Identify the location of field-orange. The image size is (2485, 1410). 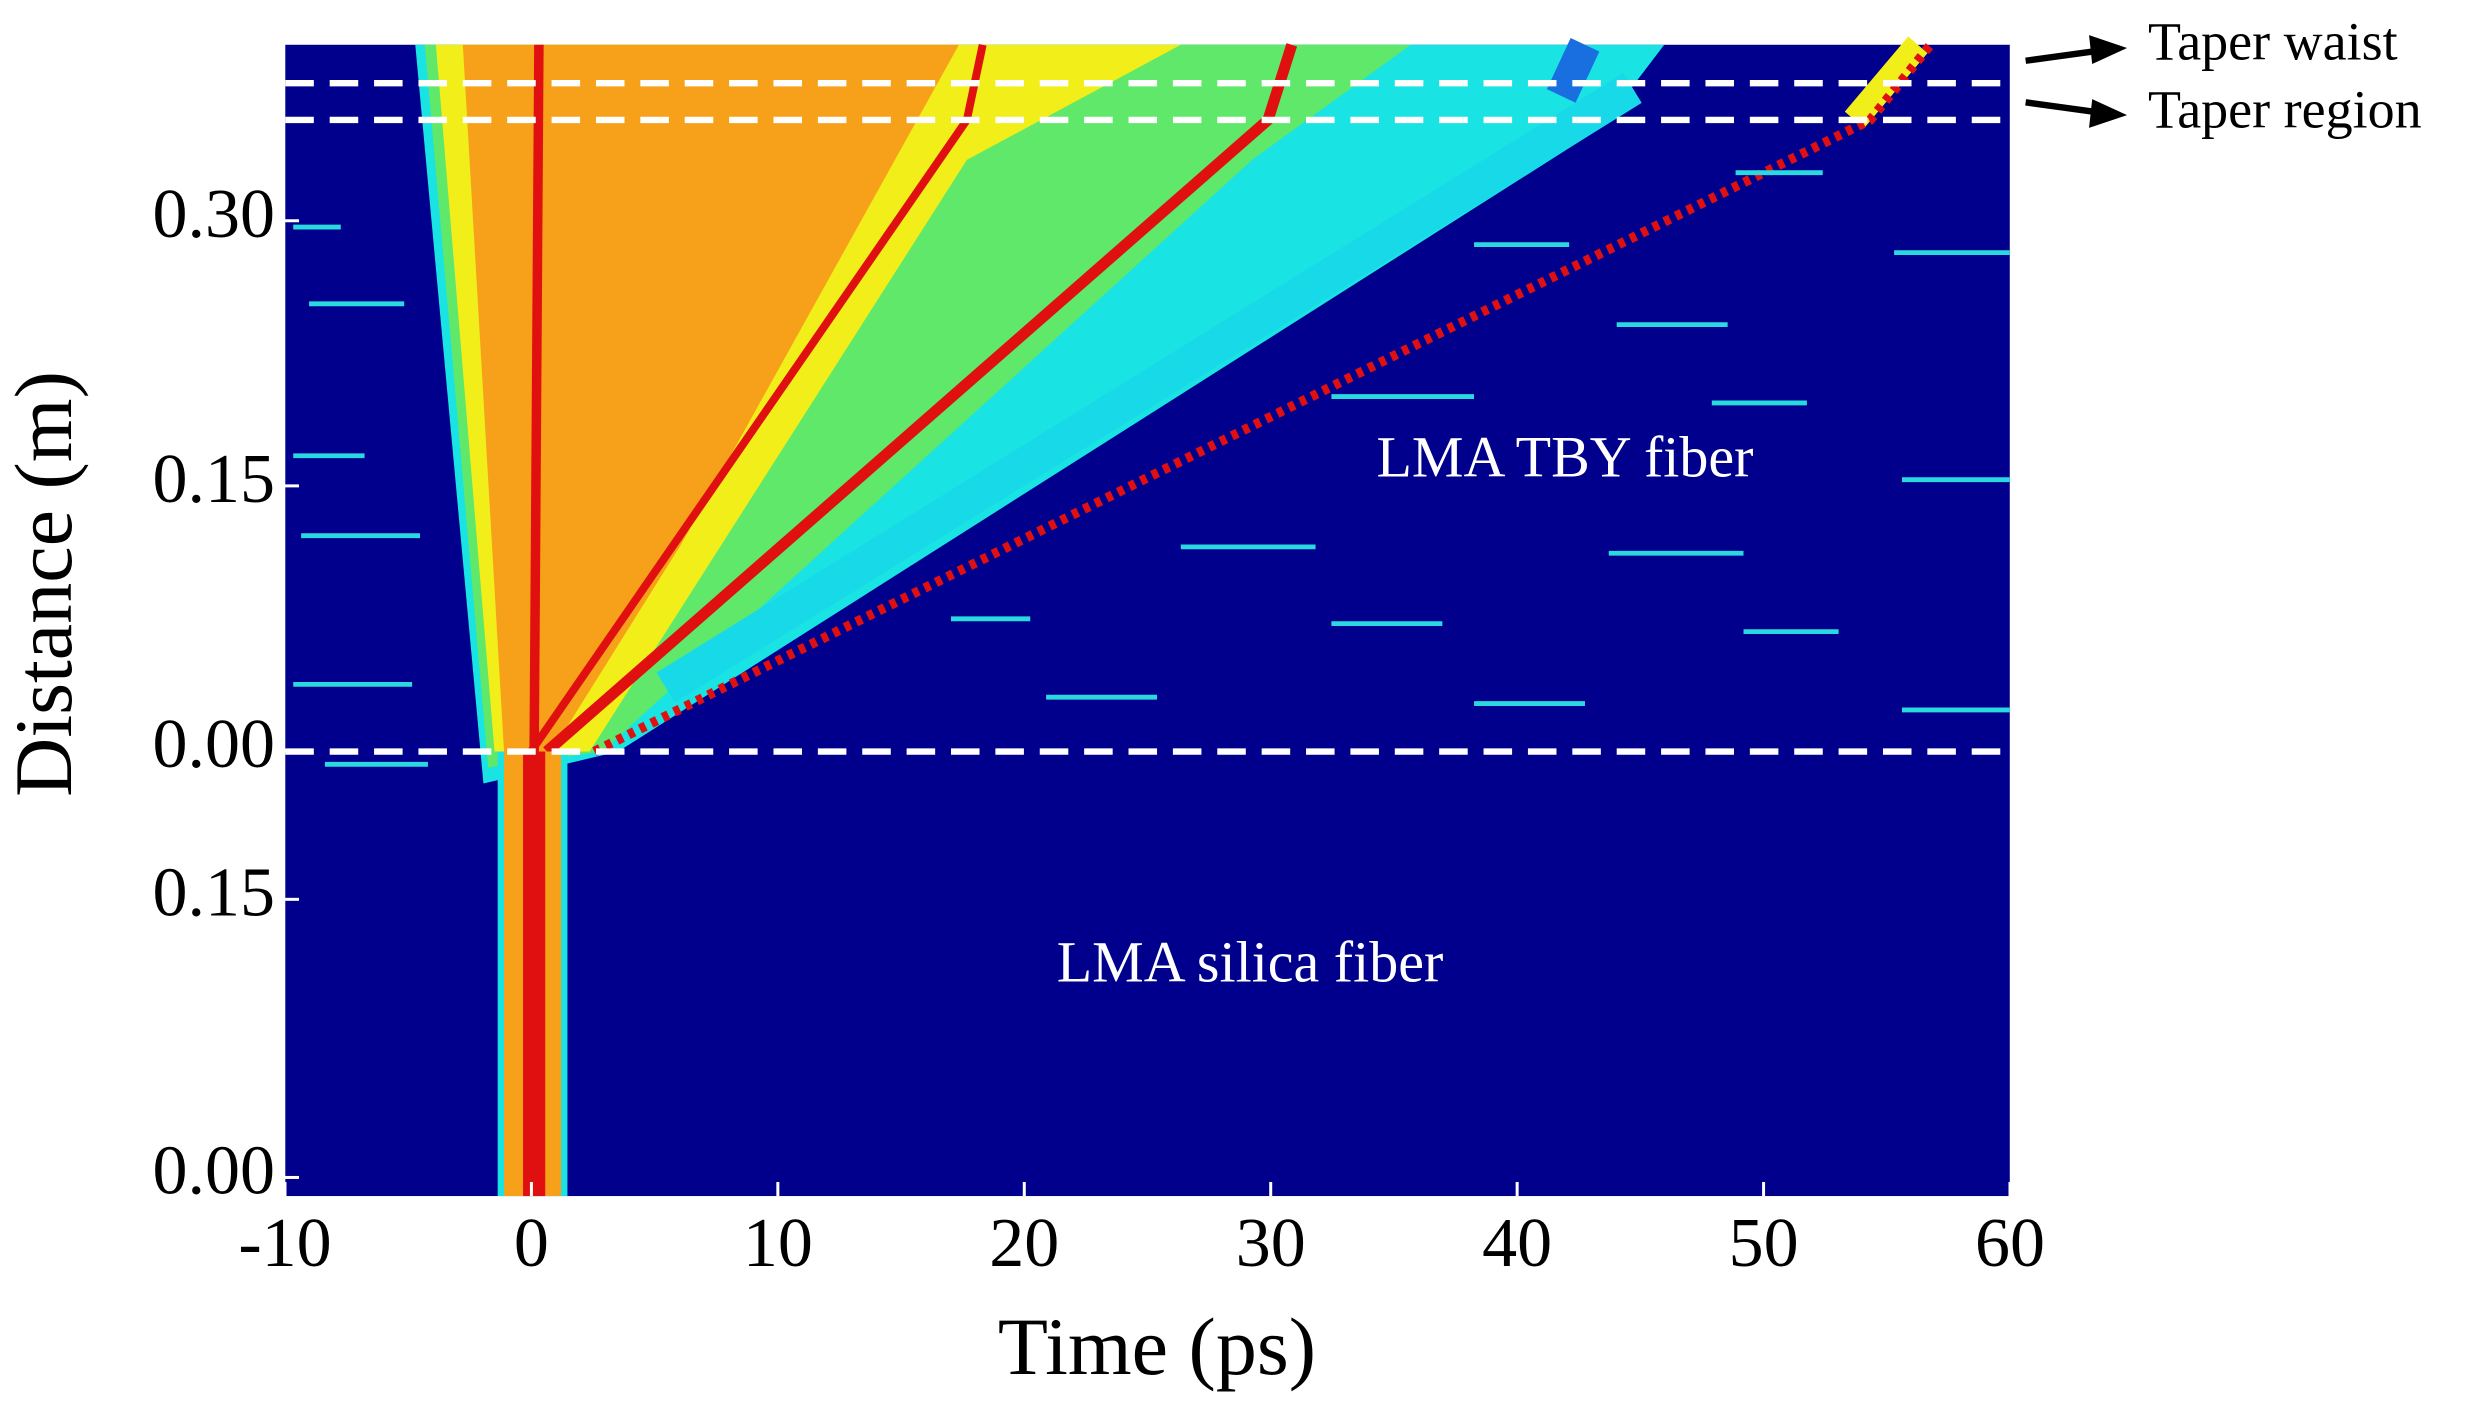
(710, 398).